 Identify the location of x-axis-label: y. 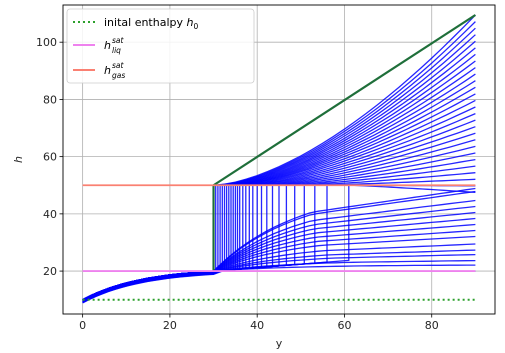
(279, 343).